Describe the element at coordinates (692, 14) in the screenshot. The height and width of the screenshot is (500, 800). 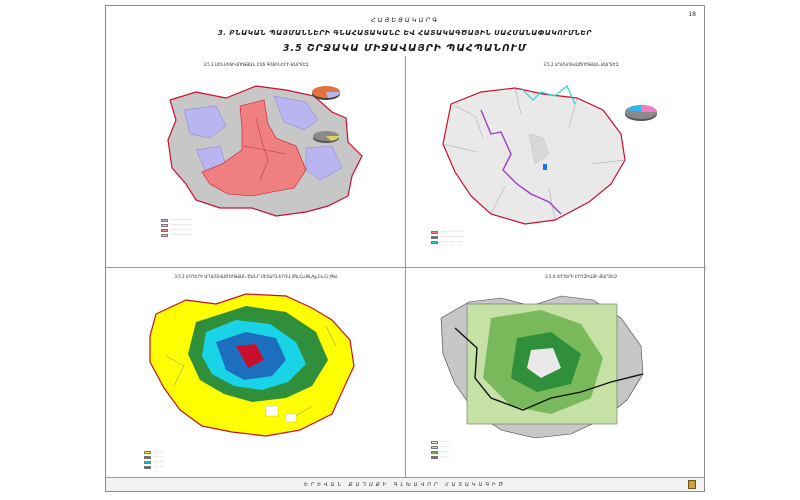
I see `page-number: 18` at that location.